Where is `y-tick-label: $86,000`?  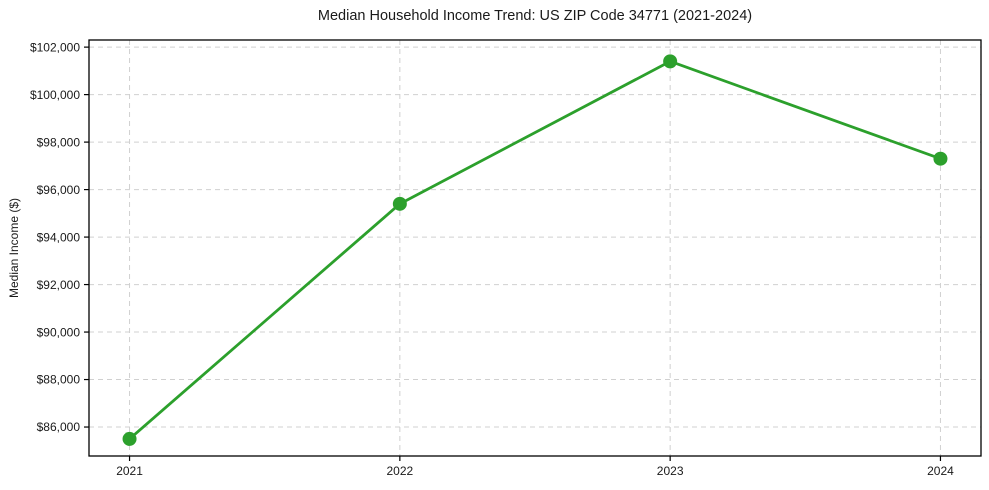 y-tick-label: $86,000 is located at coordinates (59, 427).